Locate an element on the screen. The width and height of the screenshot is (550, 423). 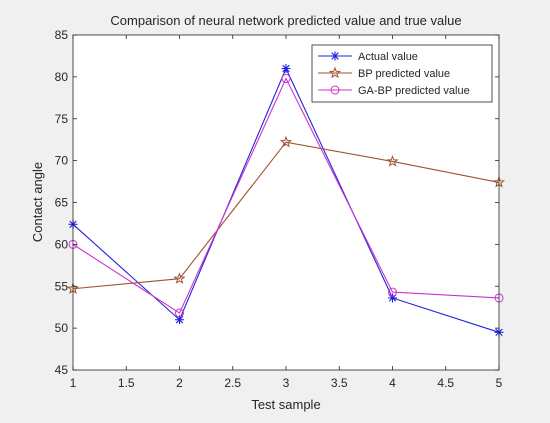
legend-label-3: GA-BP predicted value is located at coordinates (414, 91).